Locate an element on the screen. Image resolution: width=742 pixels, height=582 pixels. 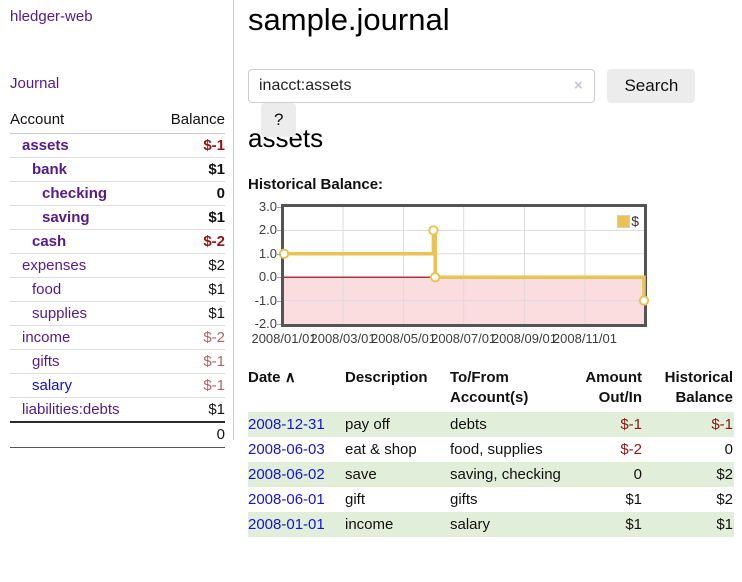
account-row: bank $1 is located at coordinates (117, 169).